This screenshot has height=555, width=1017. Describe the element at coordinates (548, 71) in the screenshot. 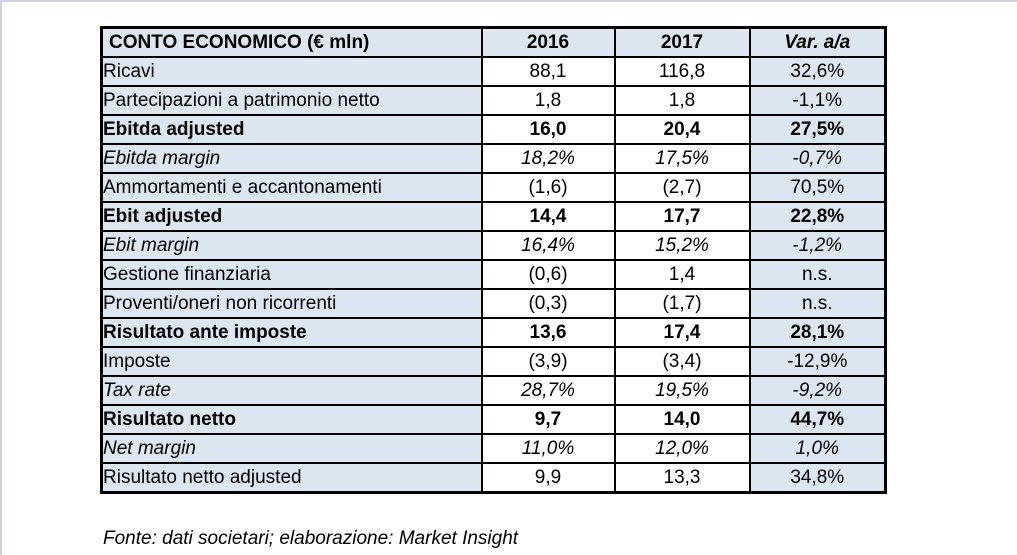

I see `value-2016-cell: 88,1` at that location.